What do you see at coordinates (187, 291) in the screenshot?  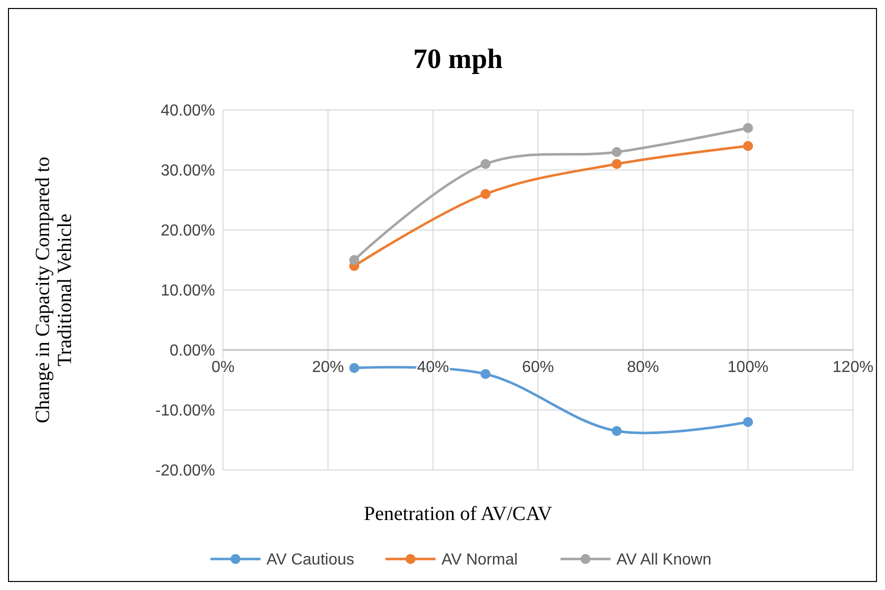 I see `y-tick-label: 10.00%` at bounding box center [187, 291].